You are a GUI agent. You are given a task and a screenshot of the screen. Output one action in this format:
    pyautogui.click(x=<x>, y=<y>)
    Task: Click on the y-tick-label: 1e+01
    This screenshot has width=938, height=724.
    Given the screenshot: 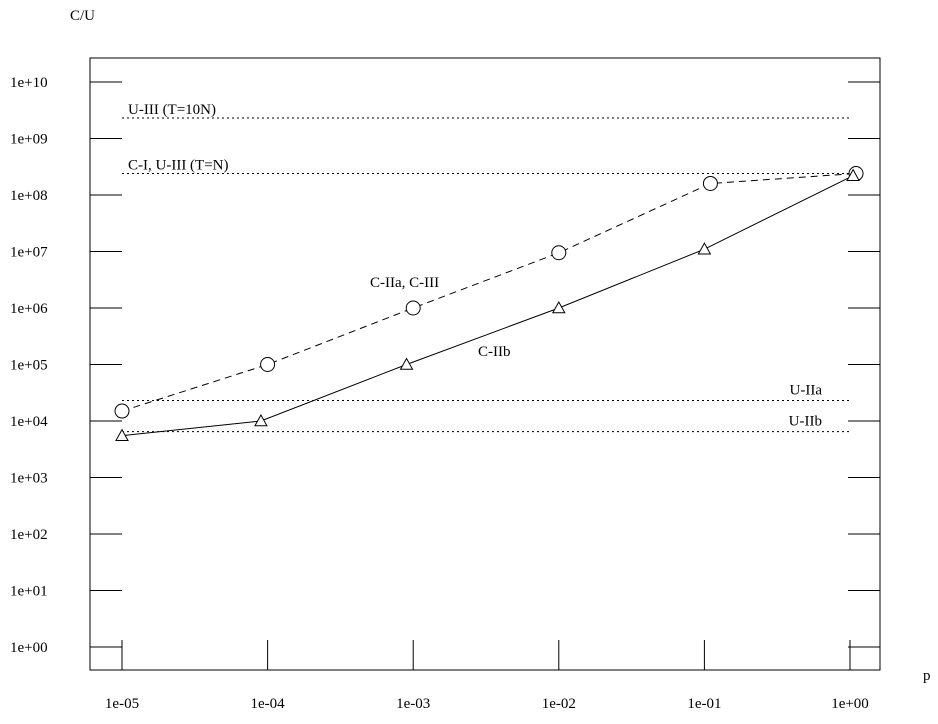 What is the action you would take?
    pyautogui.click(x=29, y=592)
    